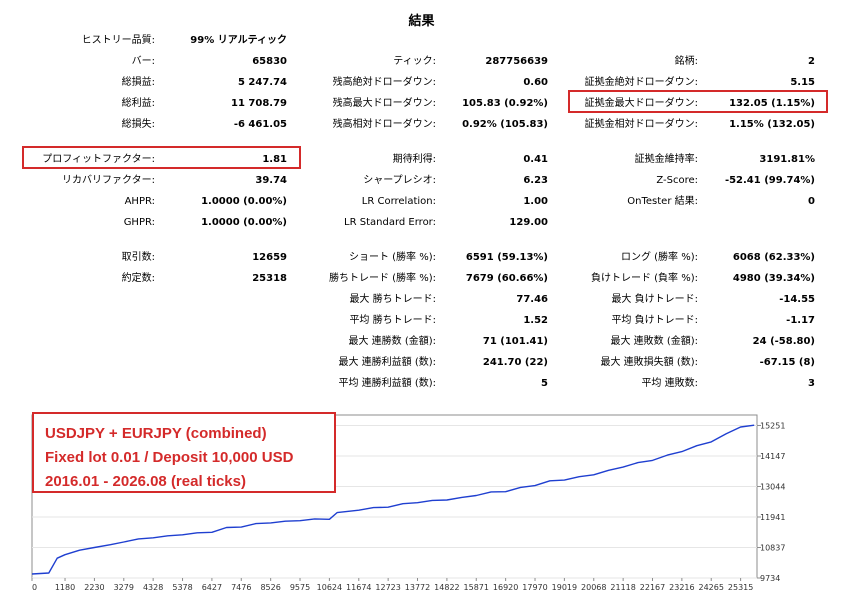 The height and width of the screenshot is (604, 843). I want to click on stat-label: OnTester 結果:, so click(662, 201).